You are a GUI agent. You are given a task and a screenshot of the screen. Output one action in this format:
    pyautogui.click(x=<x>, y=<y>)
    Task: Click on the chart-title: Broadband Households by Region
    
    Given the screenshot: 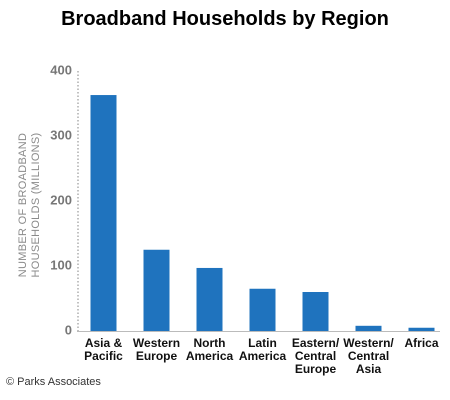 What is the action you would take?
    pyautogui.click(x=225, y=19)
    